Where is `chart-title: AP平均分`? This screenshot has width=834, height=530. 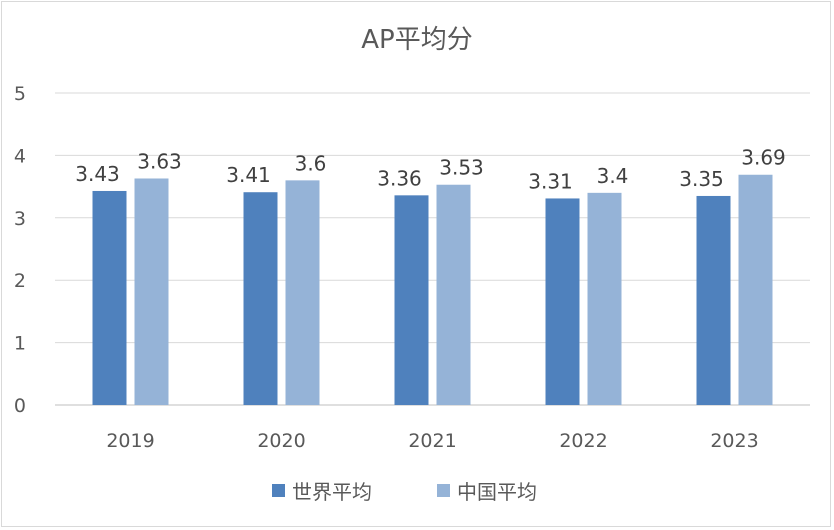
chart-title: AP平均分 is located at coordinates (416, 40).